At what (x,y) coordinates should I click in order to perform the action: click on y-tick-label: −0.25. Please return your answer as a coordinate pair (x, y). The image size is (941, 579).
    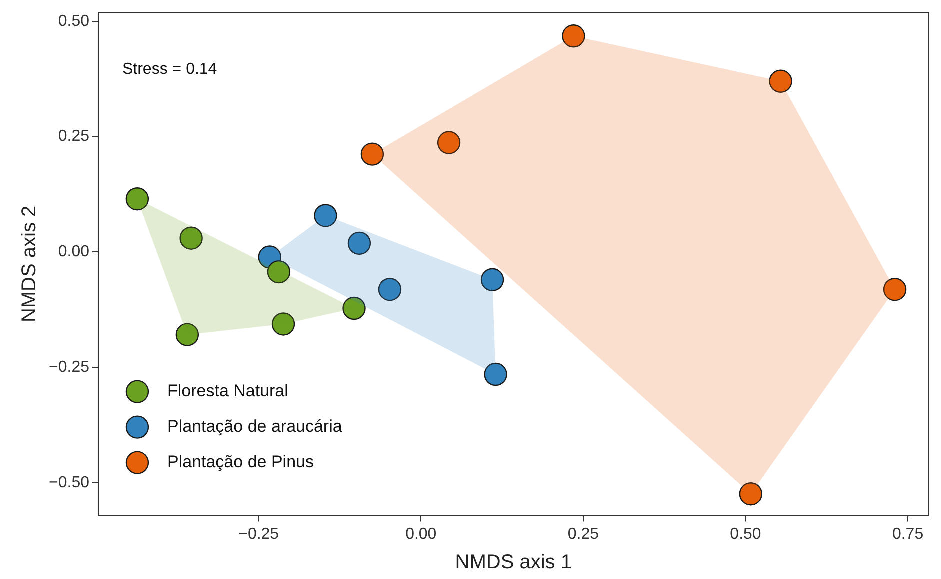
    Looking at the image, I should click on (69, 367).